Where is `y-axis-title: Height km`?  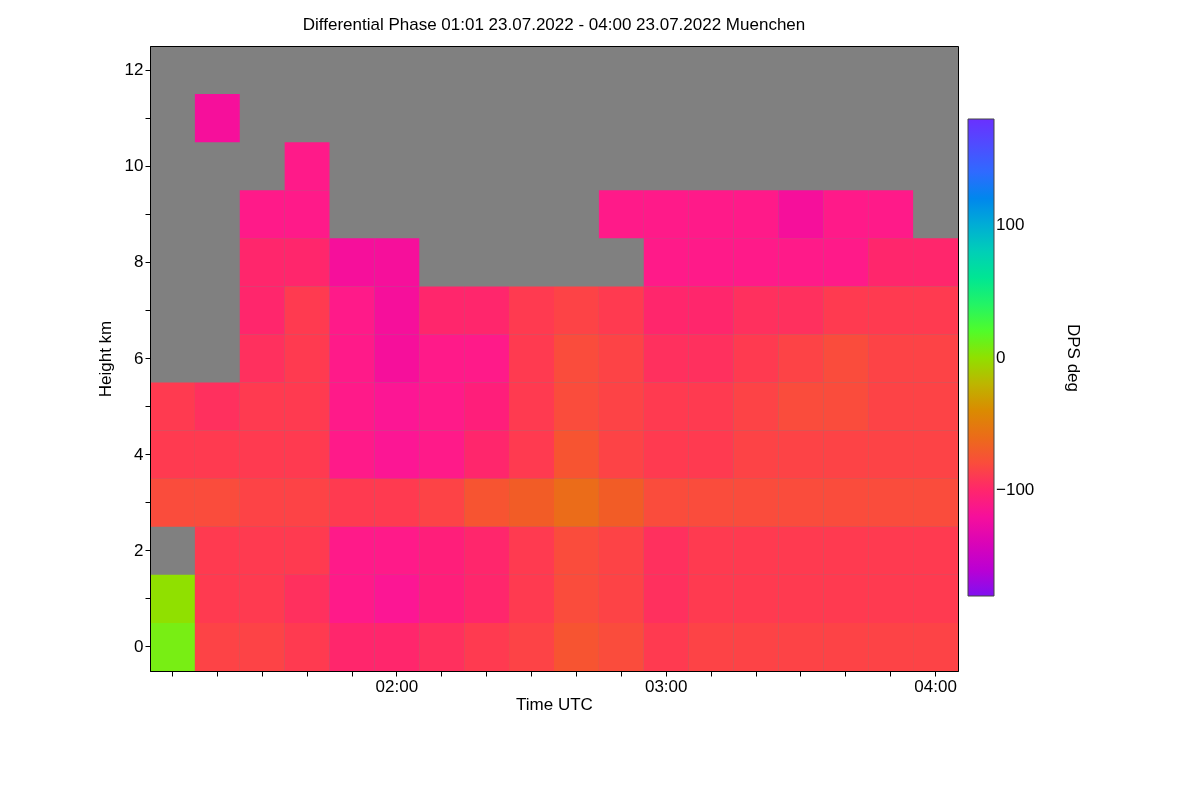
y-axis-title: Height km is located at coordinates (105, 359).